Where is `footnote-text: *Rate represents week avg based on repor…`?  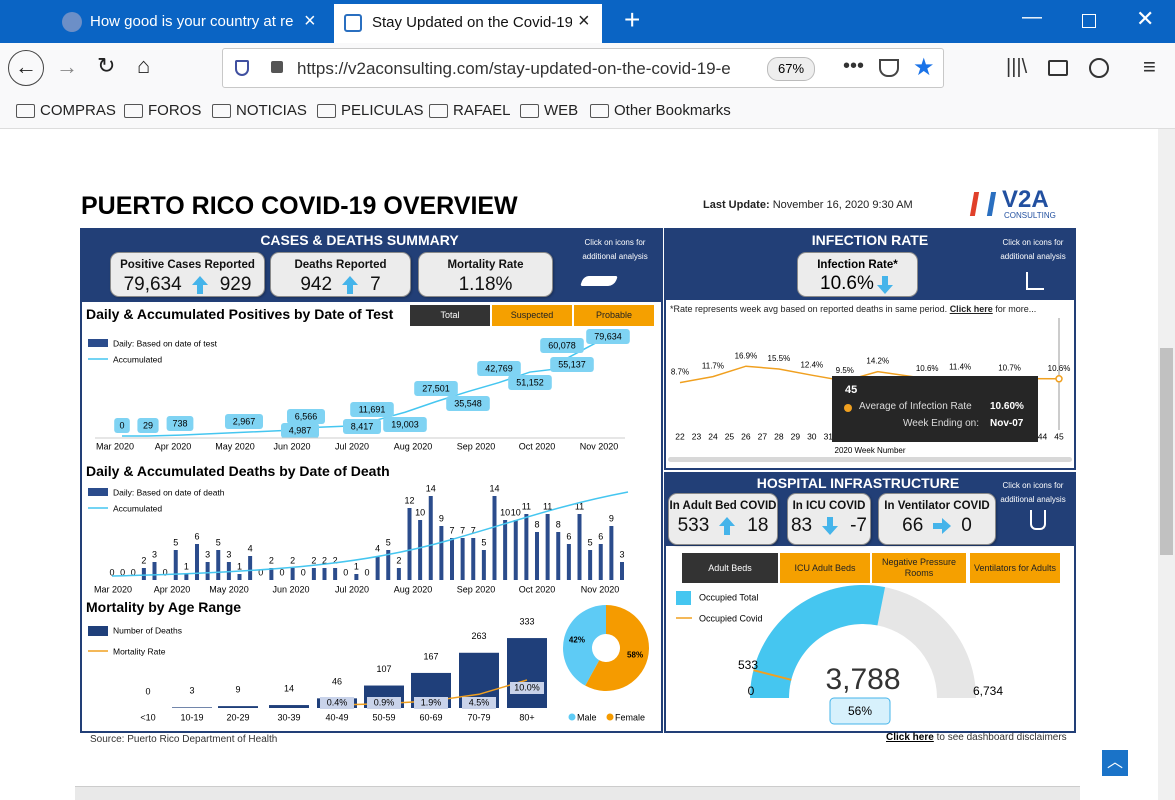 footnote-text: *Rate represents week avg based on repor… is located at coordinates (809, 309).